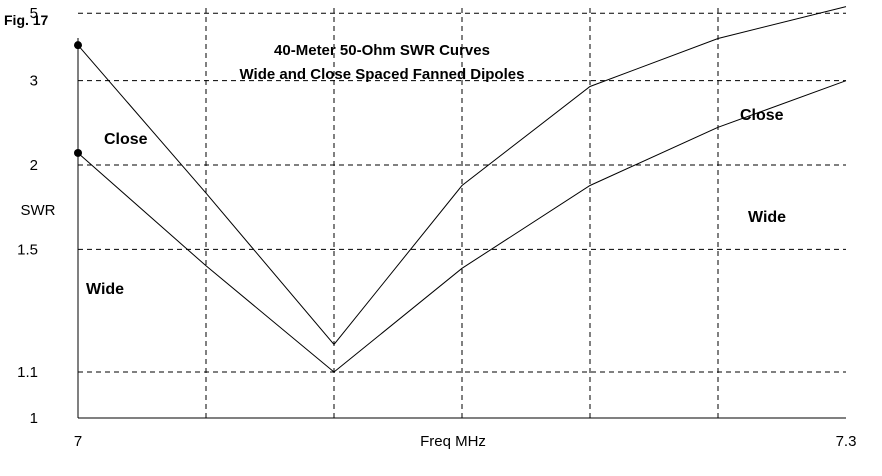  I want to click on x-tick-labels: 7 7.3, so click(465, 441).